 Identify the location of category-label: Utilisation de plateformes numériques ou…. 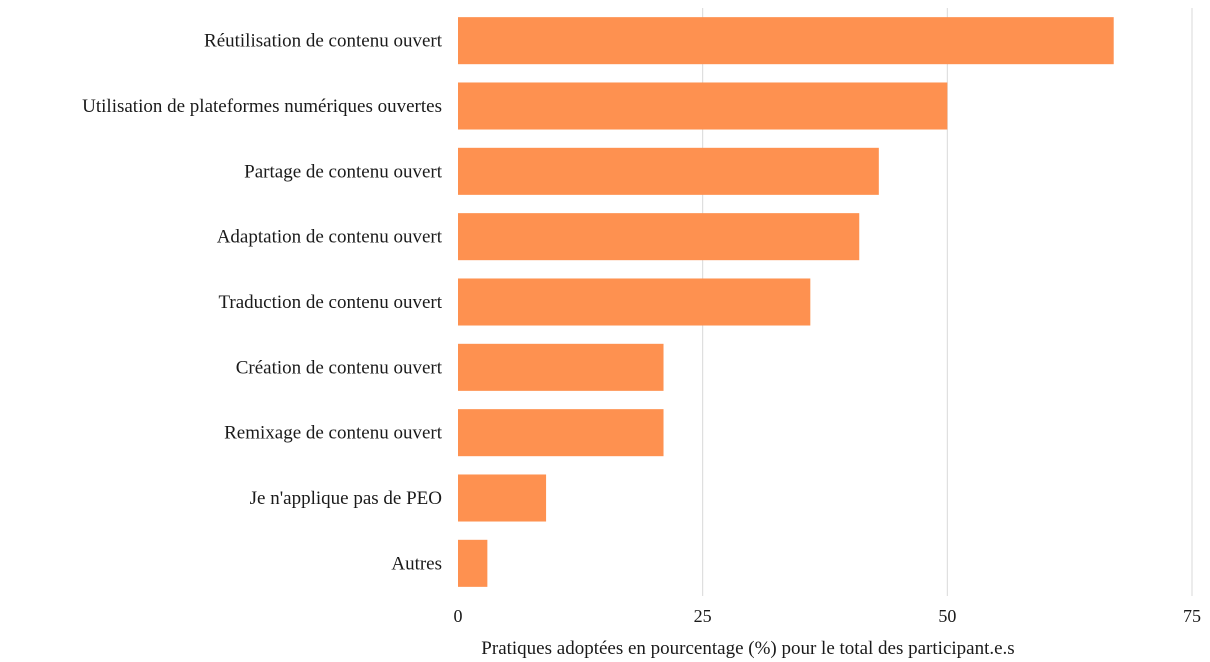
(262, 106).